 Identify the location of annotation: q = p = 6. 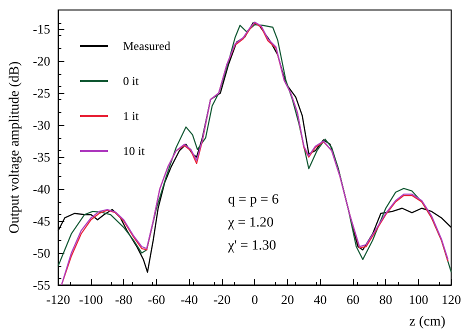
(253, 200).